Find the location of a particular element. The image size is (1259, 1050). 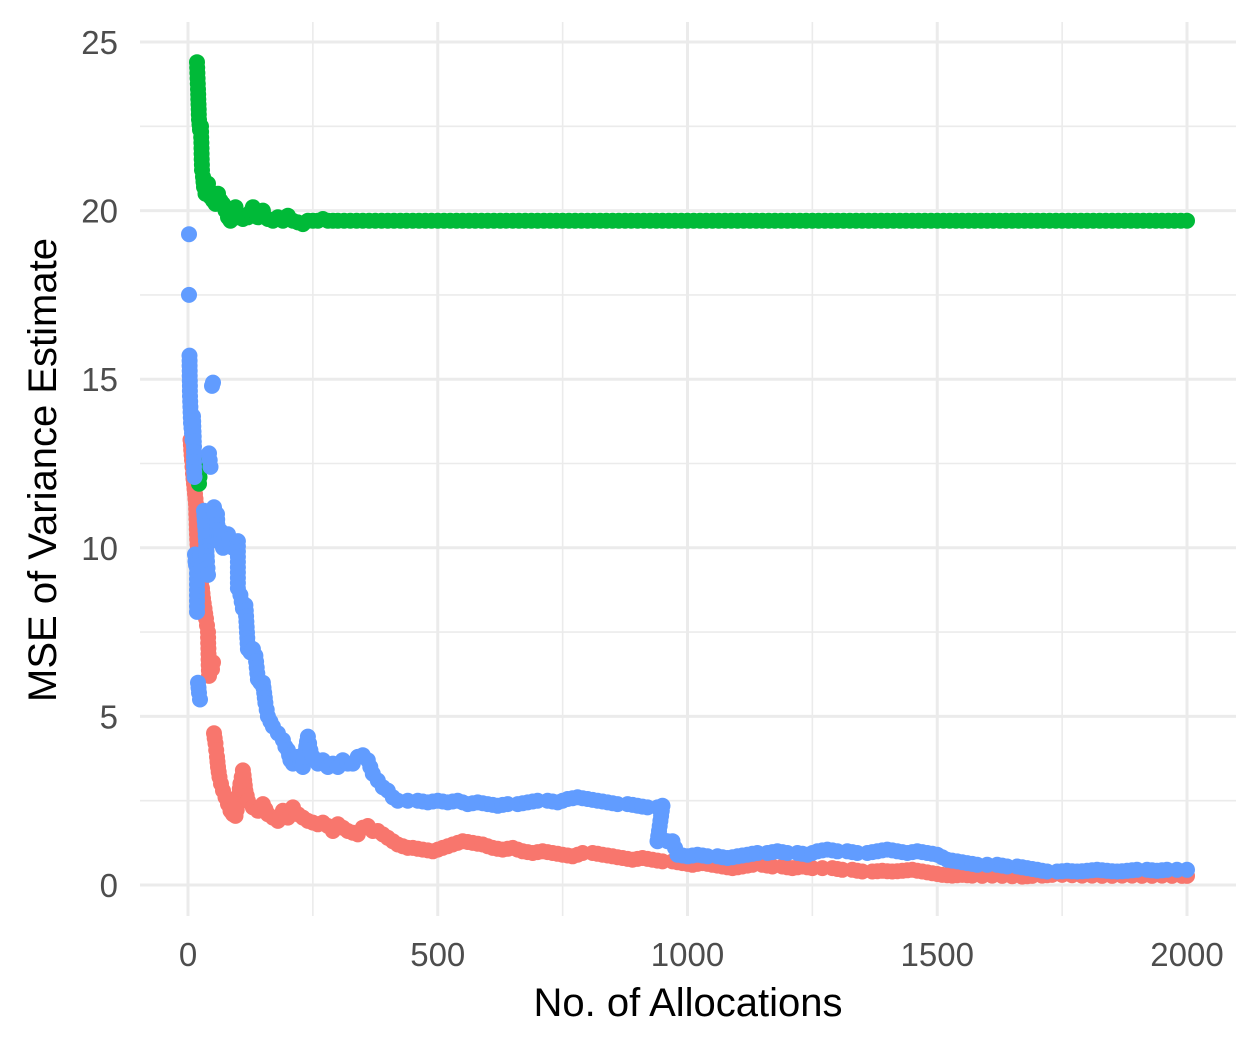

y-tick-label: 5 is located at coordinates (109, 716).